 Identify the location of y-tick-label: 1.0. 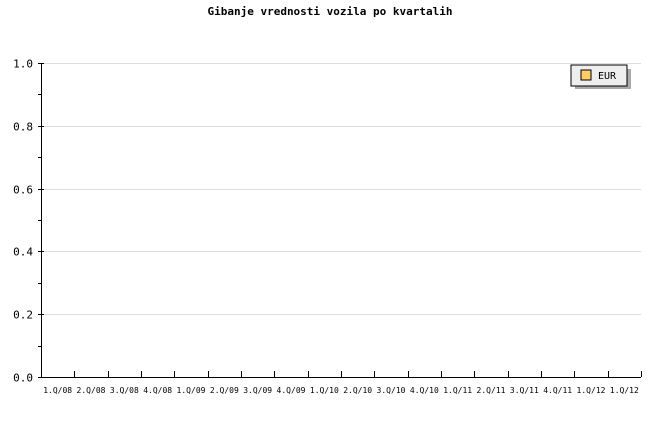
(23, 64).